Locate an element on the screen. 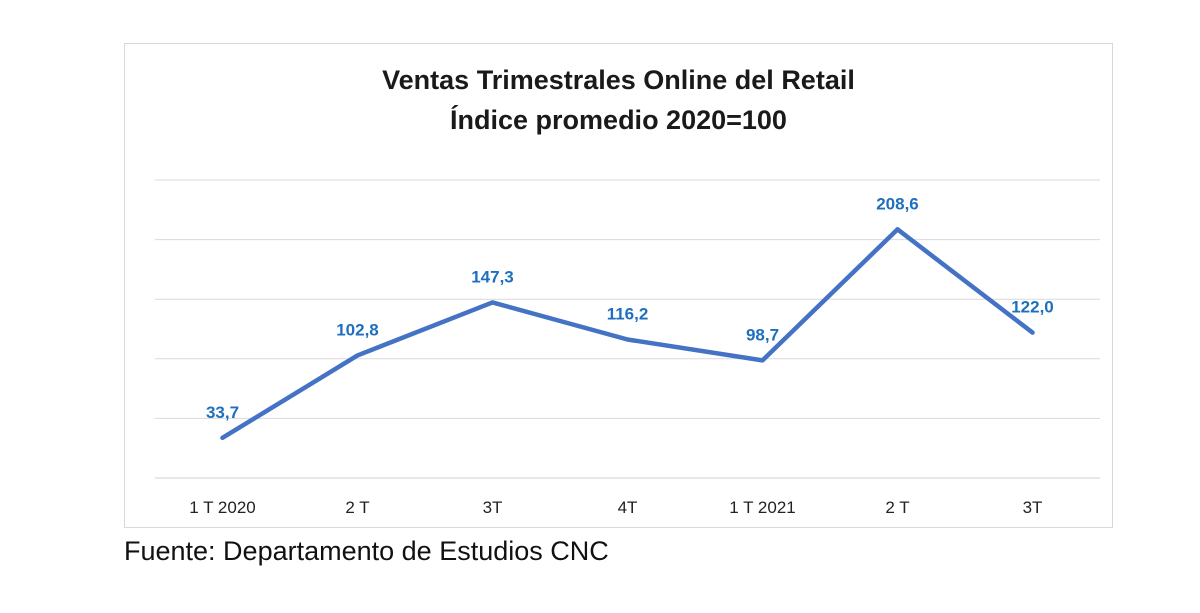  chart-subtitle: Índice promedio 2020=100 is located at coordinates (618, 120).